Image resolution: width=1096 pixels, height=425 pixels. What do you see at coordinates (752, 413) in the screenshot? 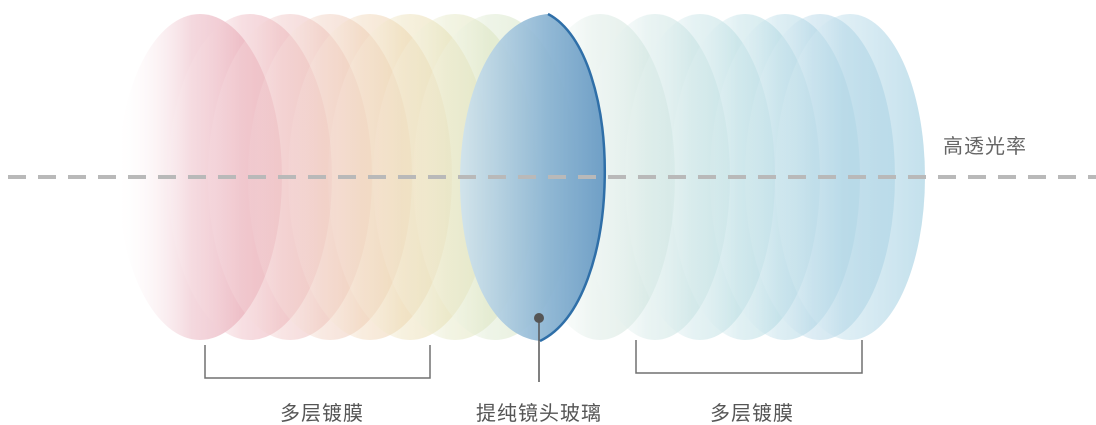
I see `right-coating-label: 多层镀膜` at bounding box center [752, 413].